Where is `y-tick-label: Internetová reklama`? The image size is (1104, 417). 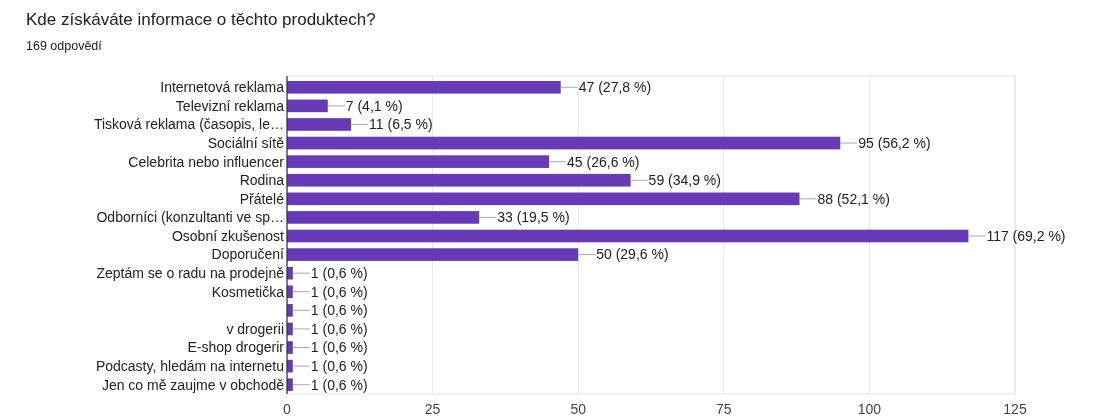 y-tick-label: Internetová reklama is located at coordinates (222, 87).